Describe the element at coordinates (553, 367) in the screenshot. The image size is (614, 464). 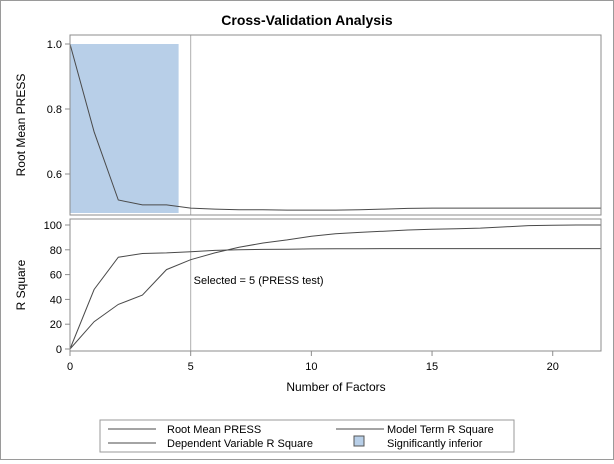
I see `x-tick-label-4: 20` at that location.